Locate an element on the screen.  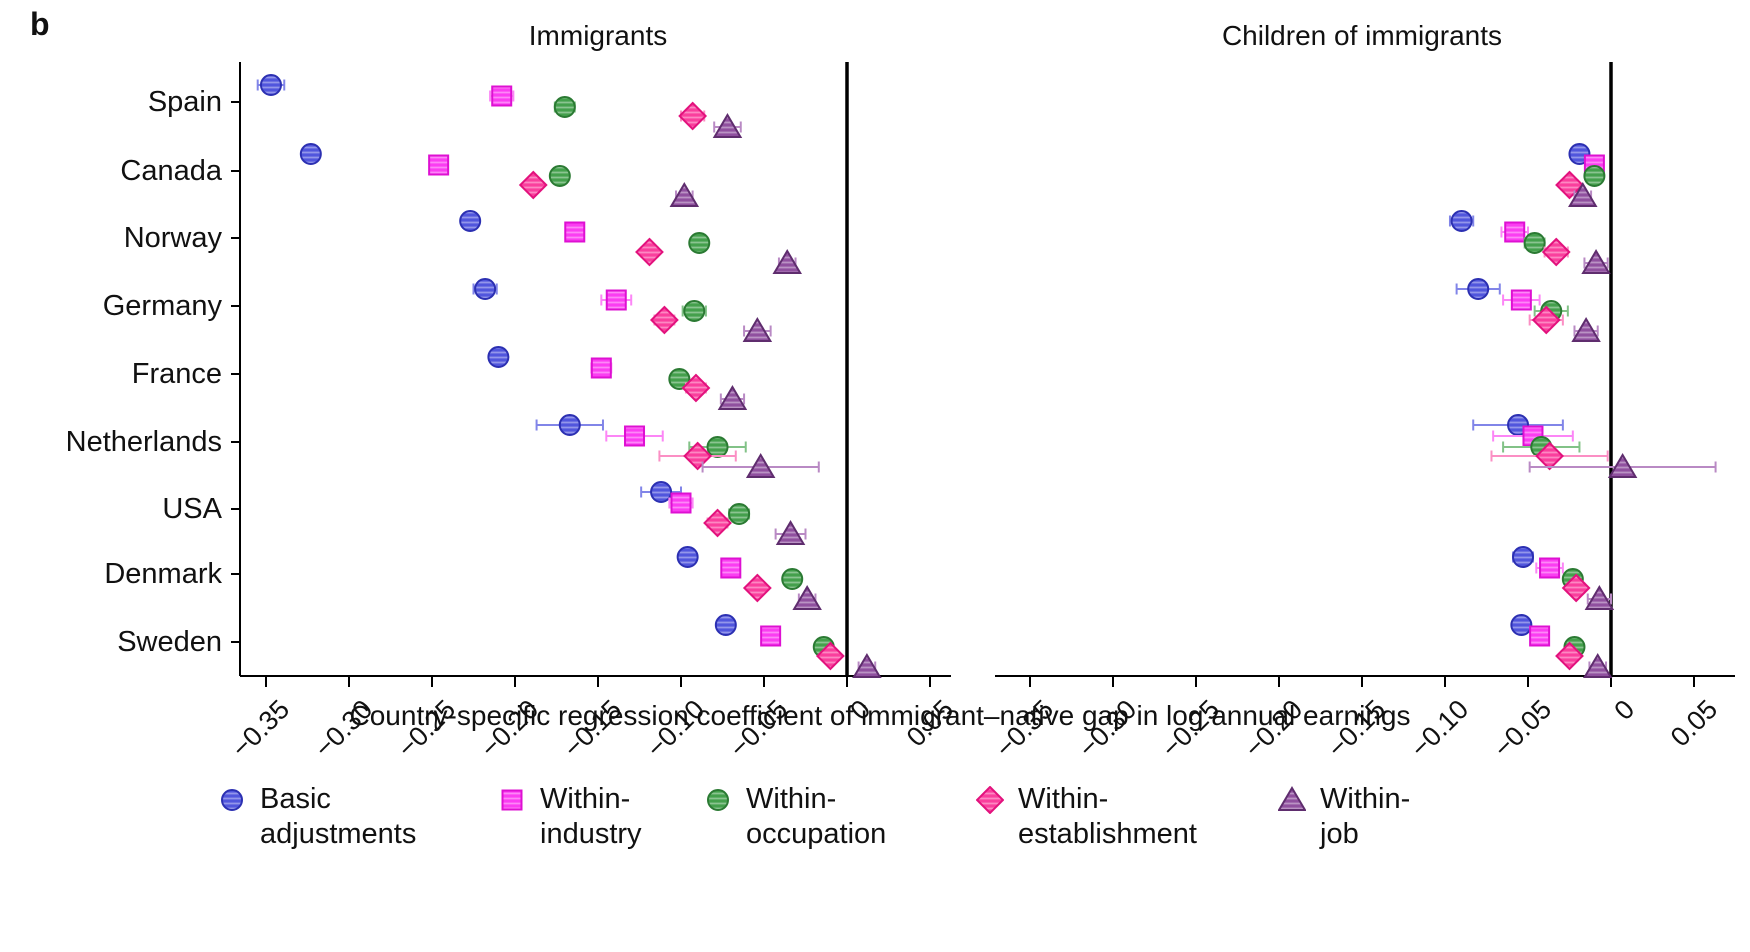
marker-immigrants-sweden-basic-adjustments is located at coordinates (725, 625).